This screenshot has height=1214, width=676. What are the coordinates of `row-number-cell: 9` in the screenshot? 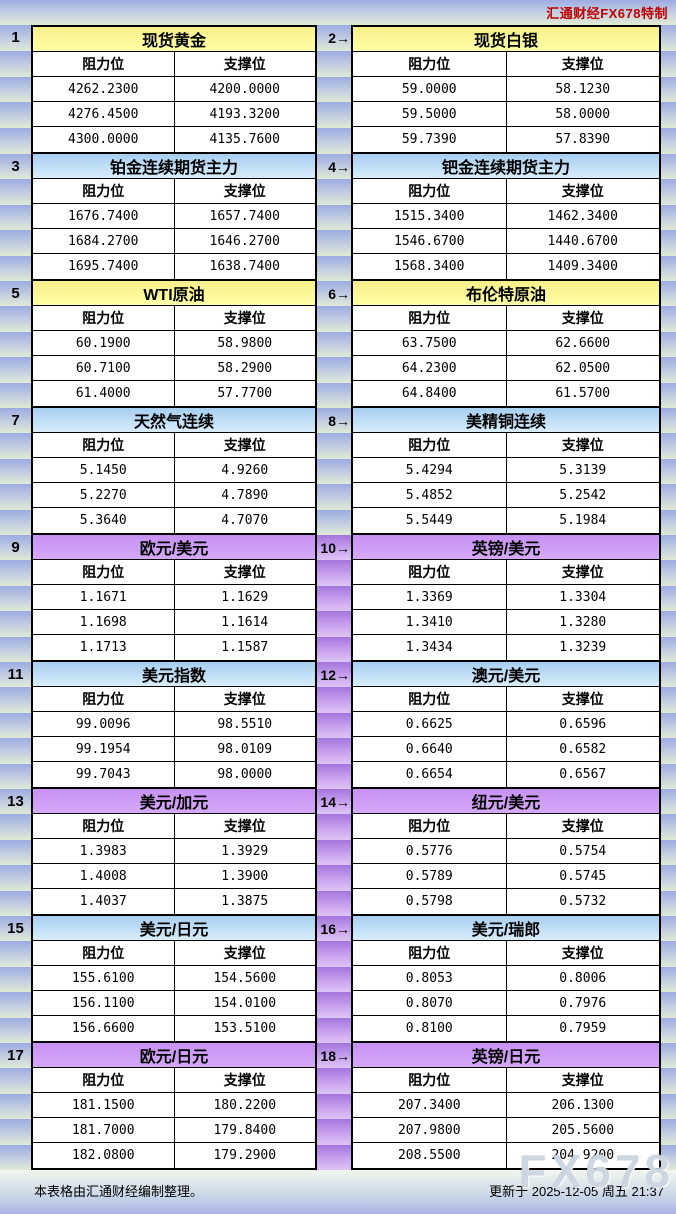 It's located at (15, 599).